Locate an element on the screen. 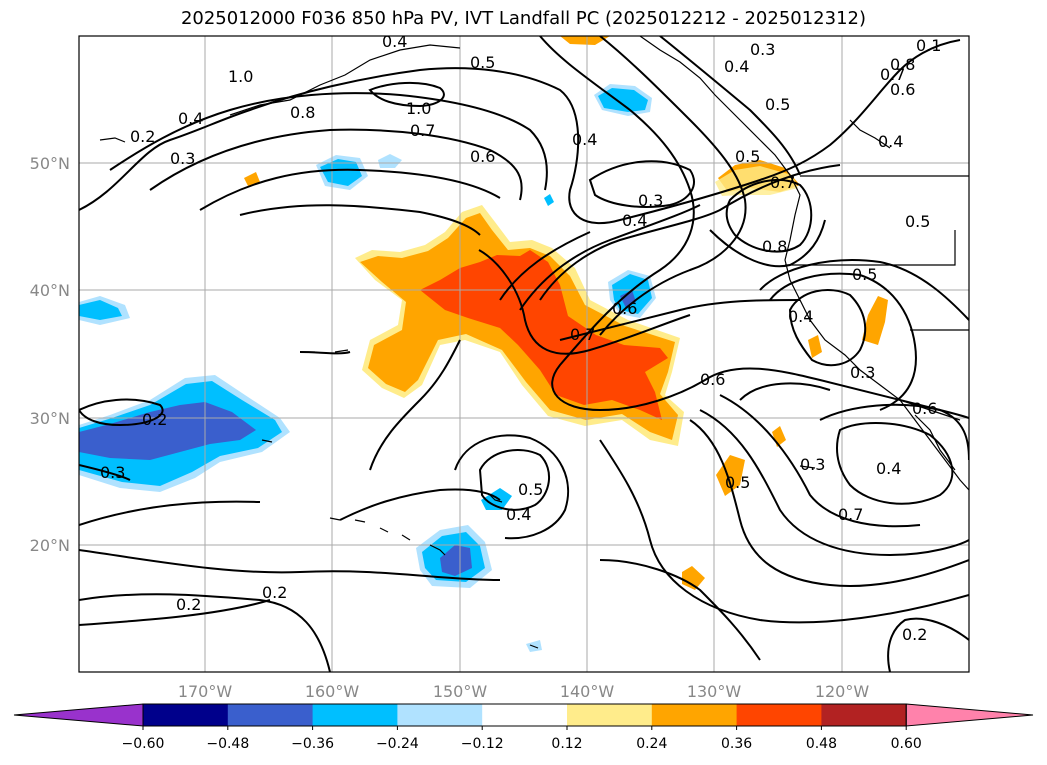 This screenshot has height=765, width=1047. lon-tick-label: 170°W is located at coordinates (205, 691).